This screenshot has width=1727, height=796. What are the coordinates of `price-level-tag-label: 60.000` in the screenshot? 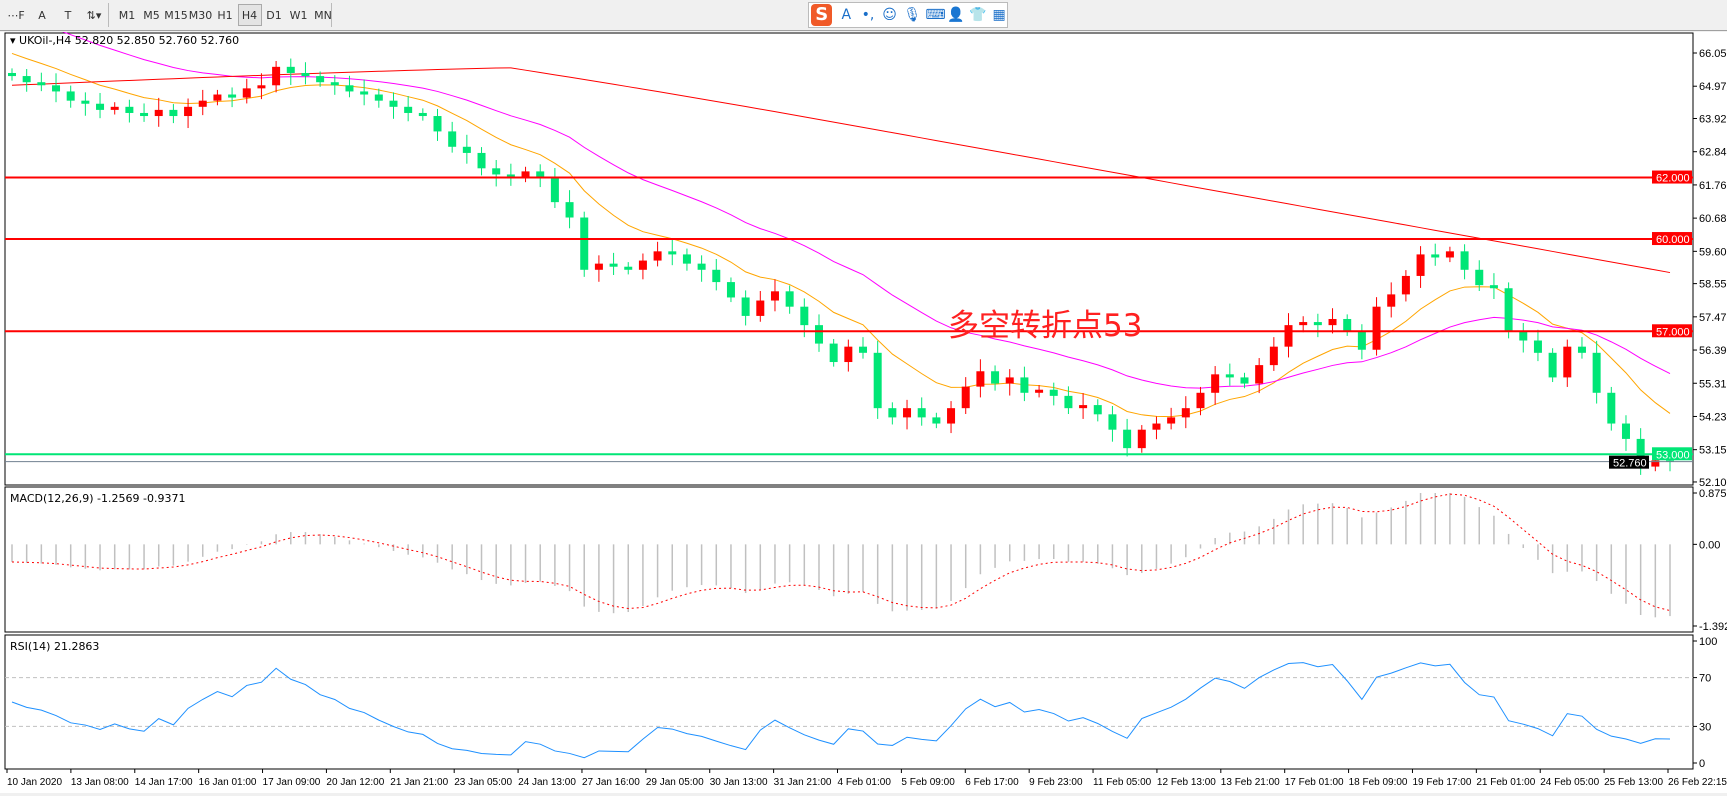 It's located at (1673, 240).